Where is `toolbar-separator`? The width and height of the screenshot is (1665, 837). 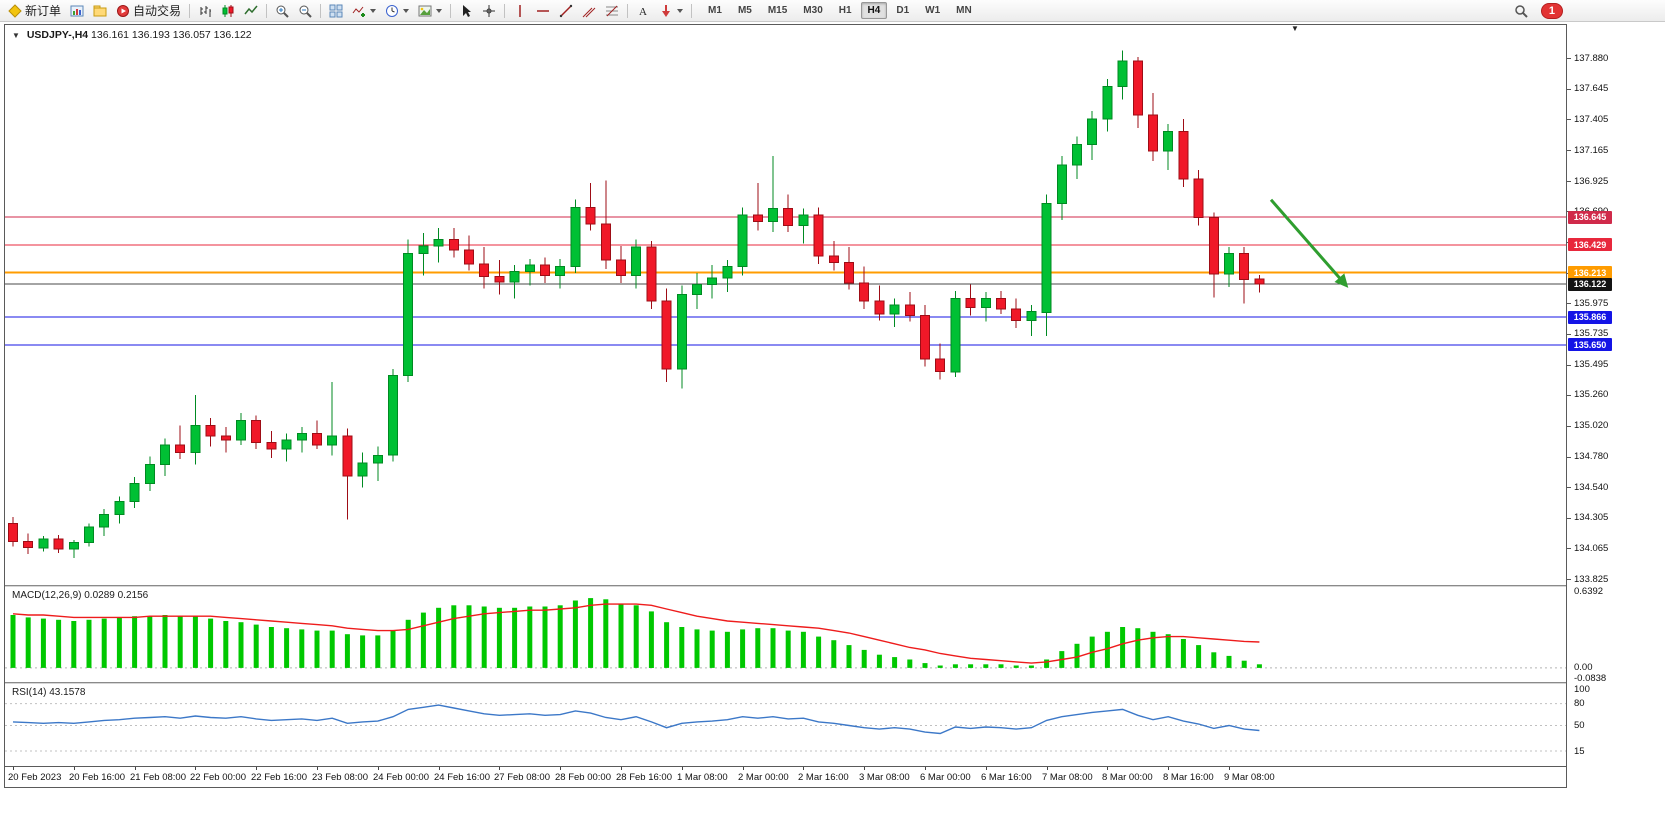
toolbar-separator is located at coordinates (321, 10).